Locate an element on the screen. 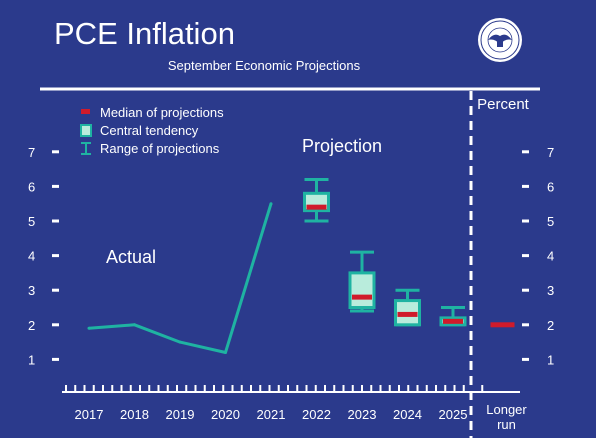  chart-subtitle: September Economic Projections is located at coordinates (264, 65).